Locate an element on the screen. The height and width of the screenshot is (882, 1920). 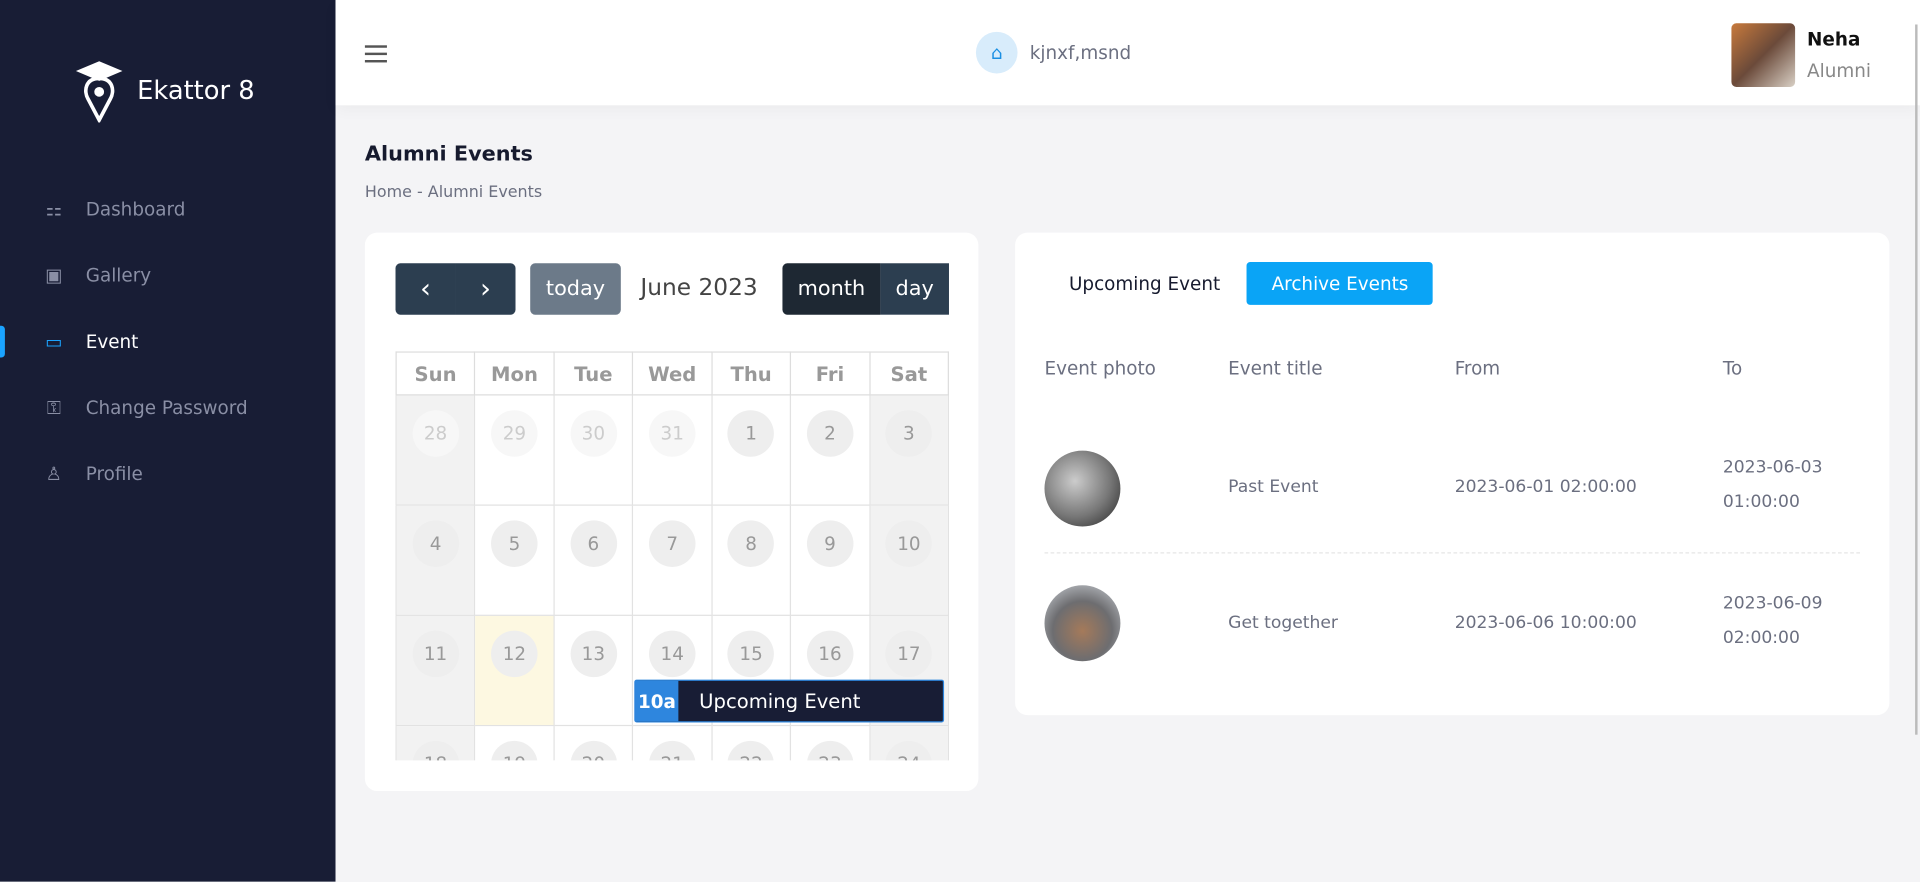
day-number: 7 is located at coordinates (672, 543).